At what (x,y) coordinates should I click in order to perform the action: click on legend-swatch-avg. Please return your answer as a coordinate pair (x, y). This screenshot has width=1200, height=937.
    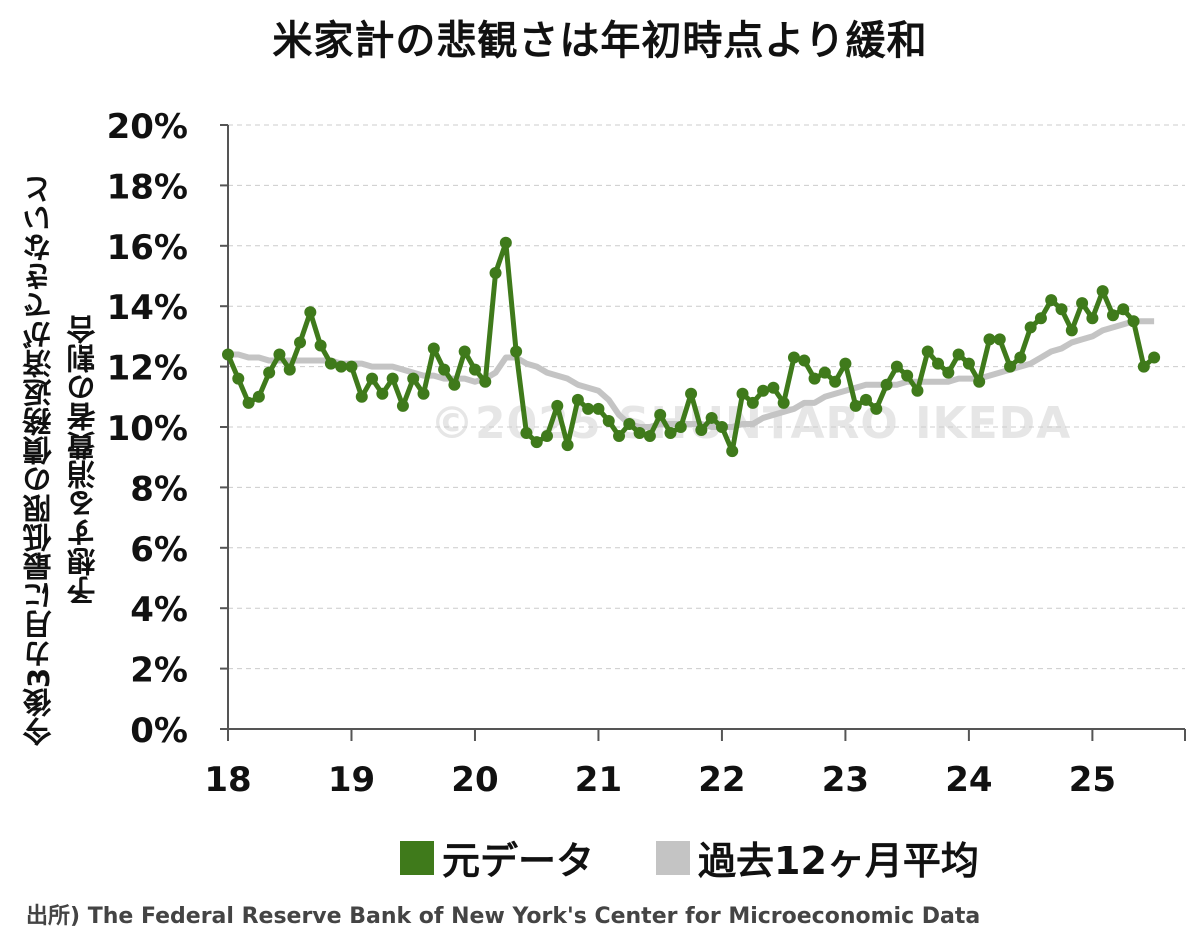
    Looking at the image, I should click on (673, 857).